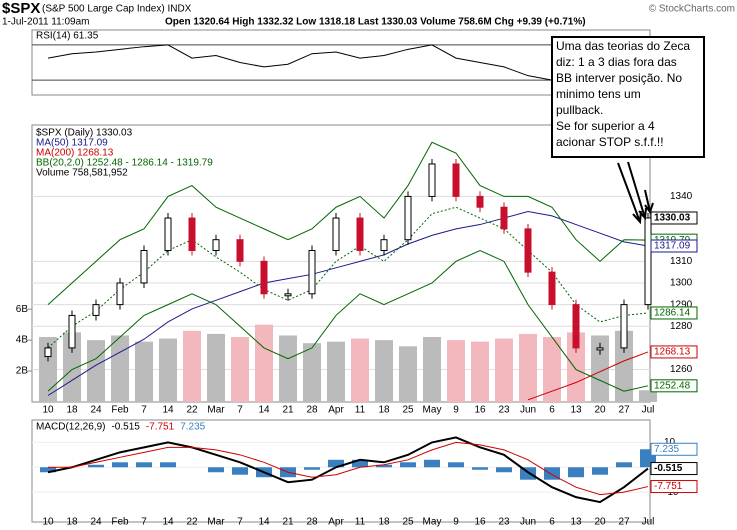 The width and height of the screenshot is (737, 530). Describe the element at coordinates (616, 62) in the screenshot. I see `annotation-line: diz: 1 a 3 dias fora das` at that location.